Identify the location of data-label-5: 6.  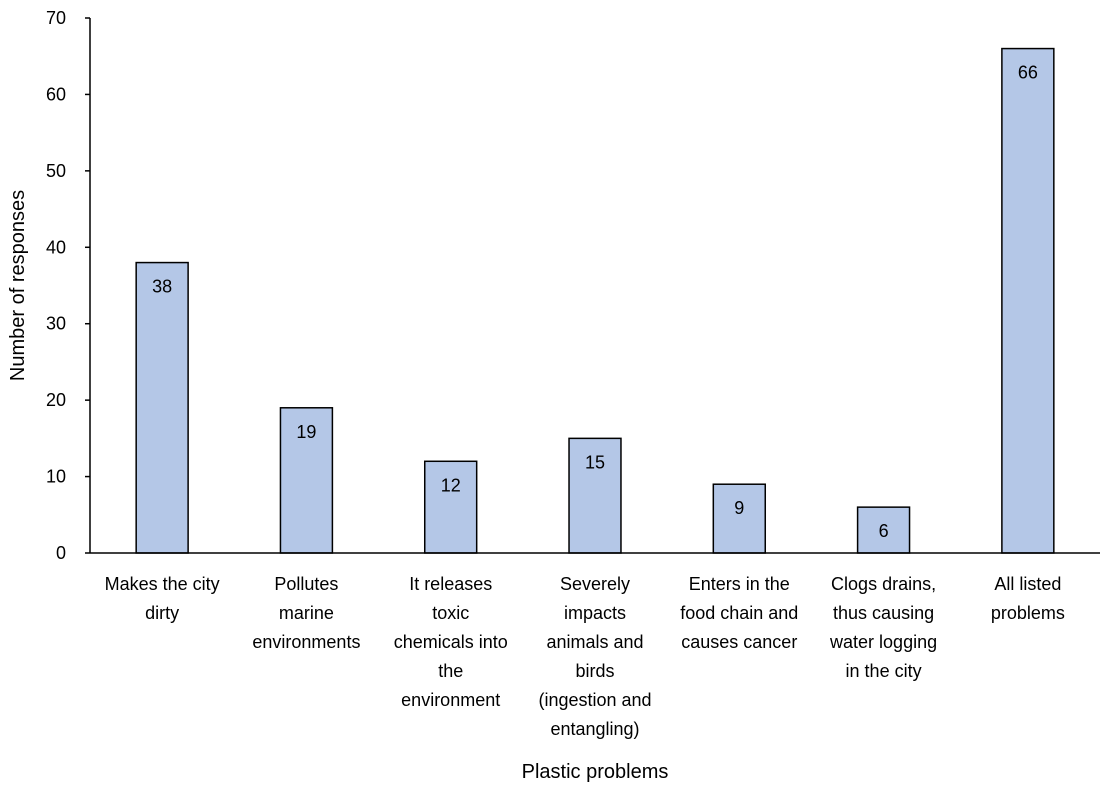
(884, 531).